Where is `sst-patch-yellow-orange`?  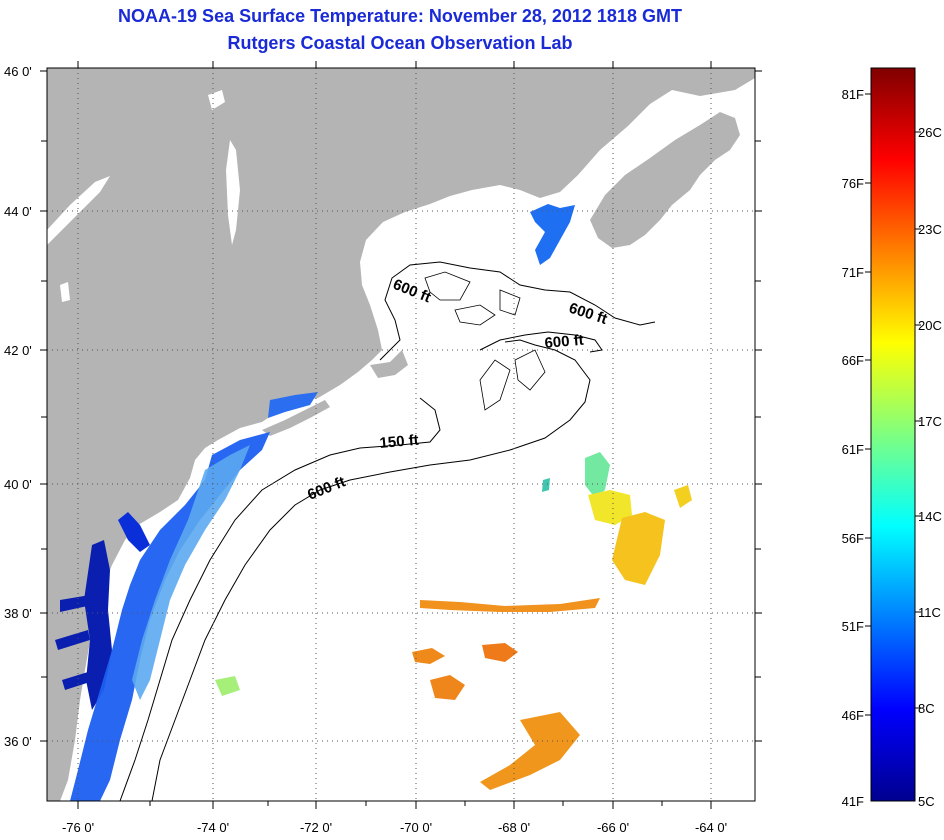
sst-patch-yellow-orange is located at coordinates (638, 548).